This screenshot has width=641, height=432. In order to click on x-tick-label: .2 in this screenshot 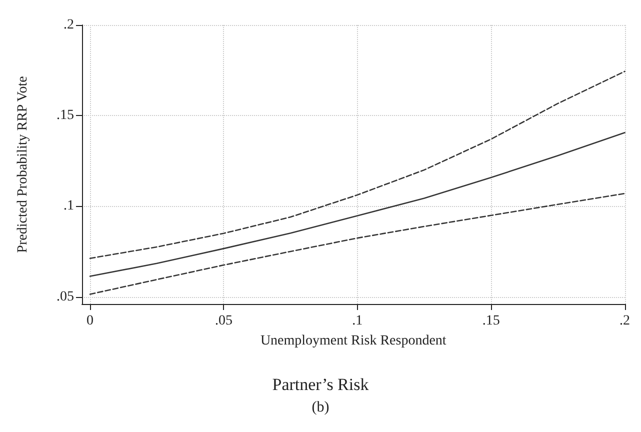, I will do `click(625, 321)`.